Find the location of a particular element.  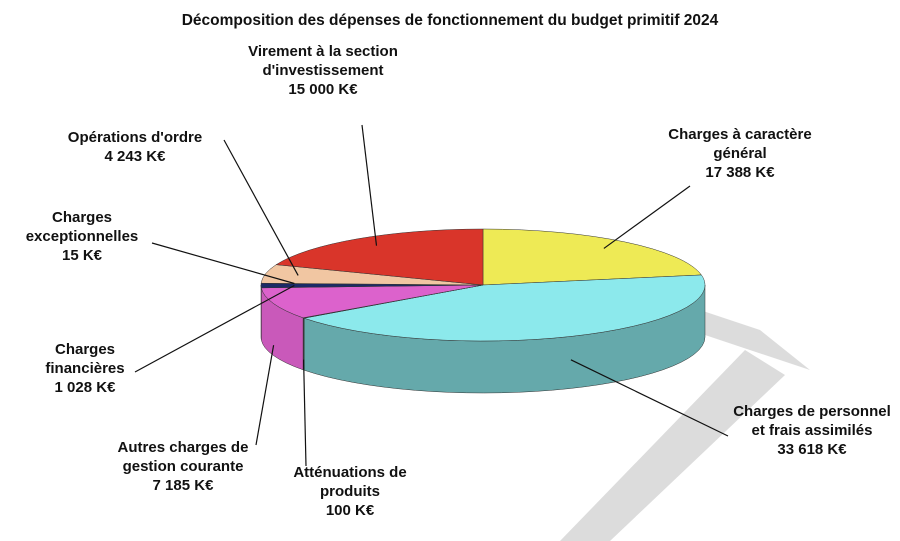

slice-label: Charges financières 1 028 K€ is located at coordinates (85, 368).